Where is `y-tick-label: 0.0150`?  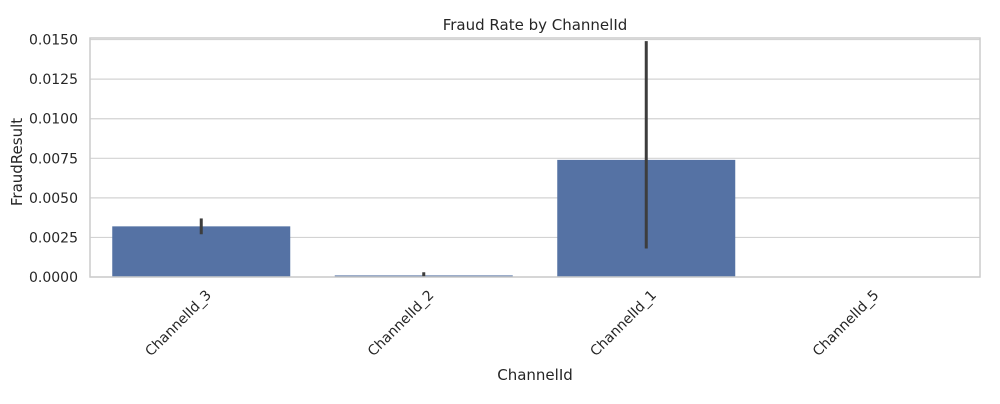 y-tick-label: 0.0150 is located at coordinates (53, 41).